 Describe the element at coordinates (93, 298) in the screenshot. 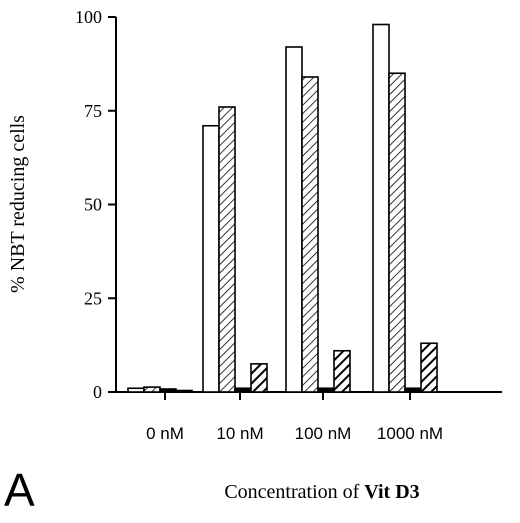

I see `y-tick-label: 25` at that location.